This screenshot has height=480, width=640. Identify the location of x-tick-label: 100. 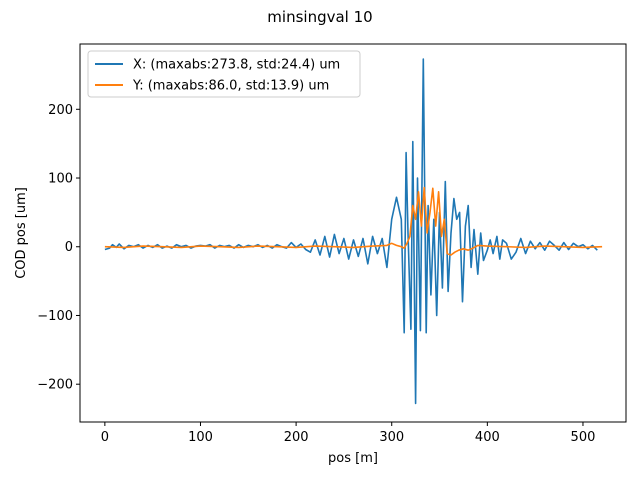
(200, 437).